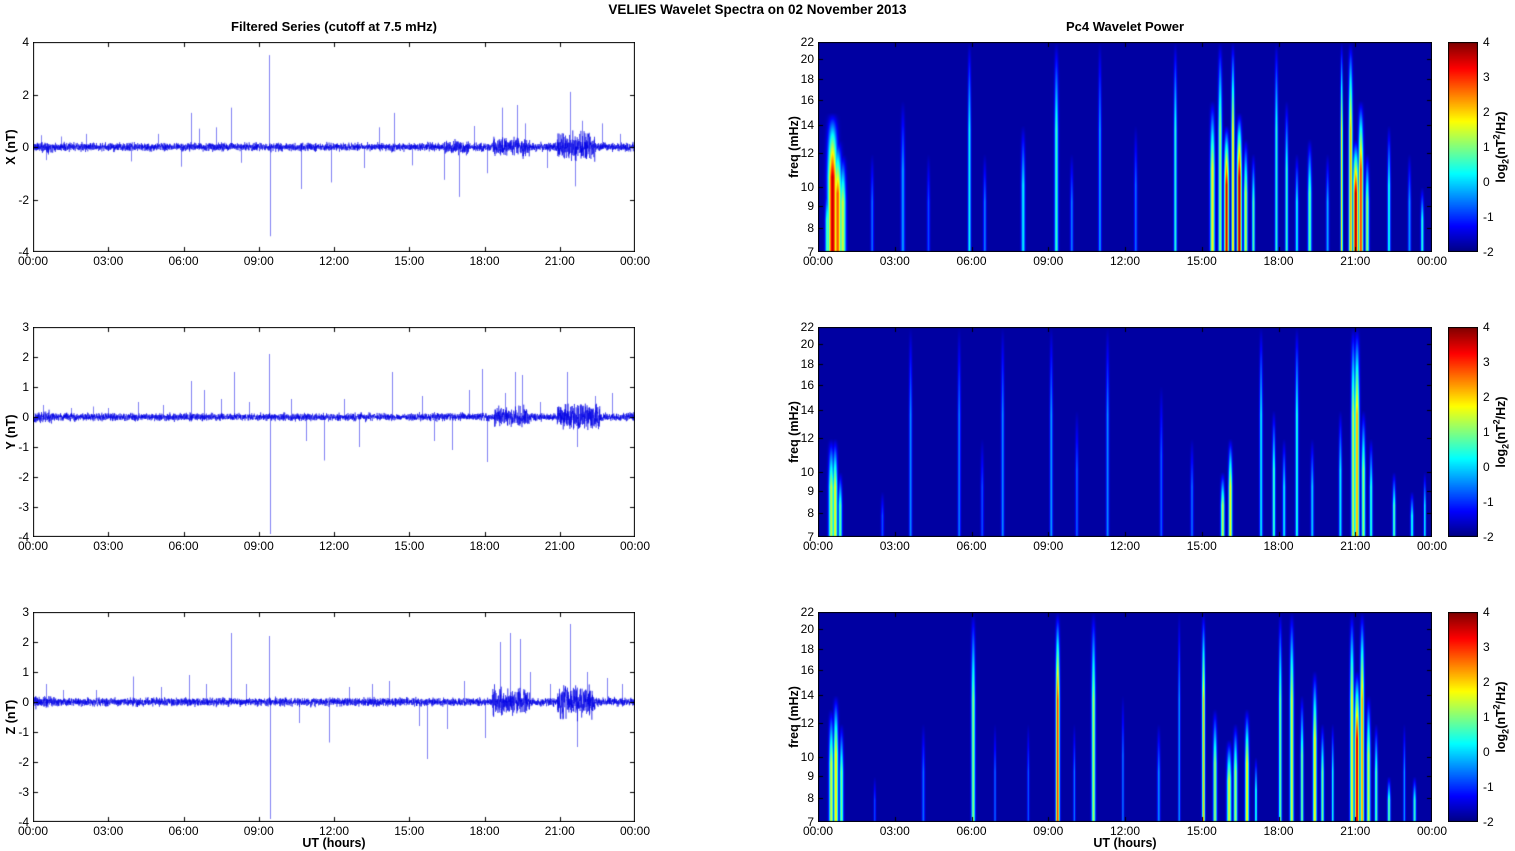 This screenshot has width=1515, height=851. Describe the element at coordinates (25, 387) in the screenshot. I see `y-tick-label: 1` at that location.